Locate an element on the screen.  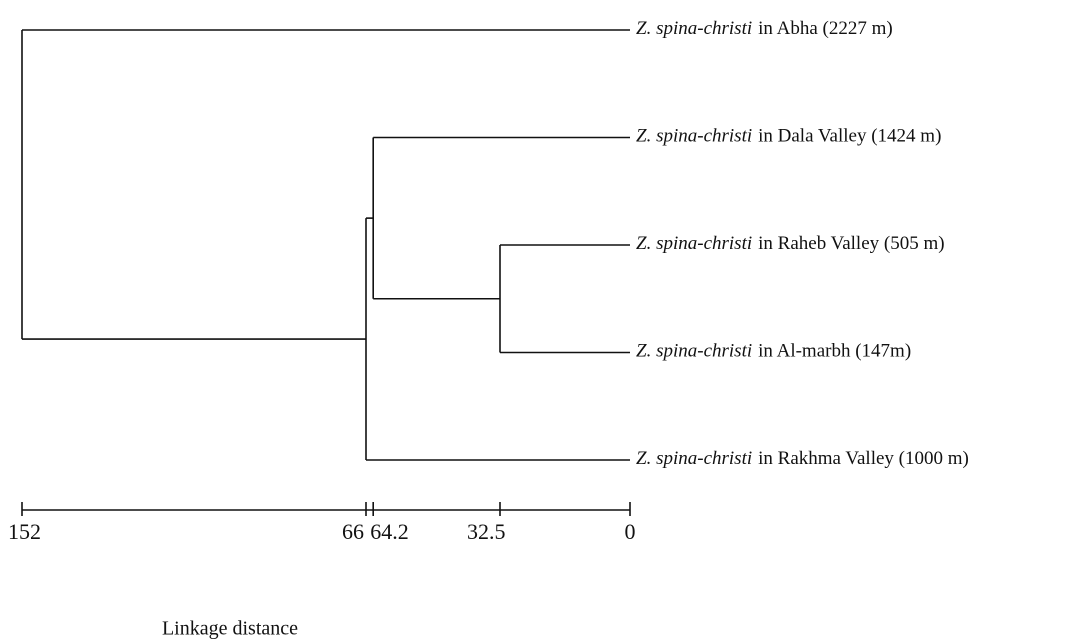
x-tick-label: 152 is located at coordinates (24, 531).